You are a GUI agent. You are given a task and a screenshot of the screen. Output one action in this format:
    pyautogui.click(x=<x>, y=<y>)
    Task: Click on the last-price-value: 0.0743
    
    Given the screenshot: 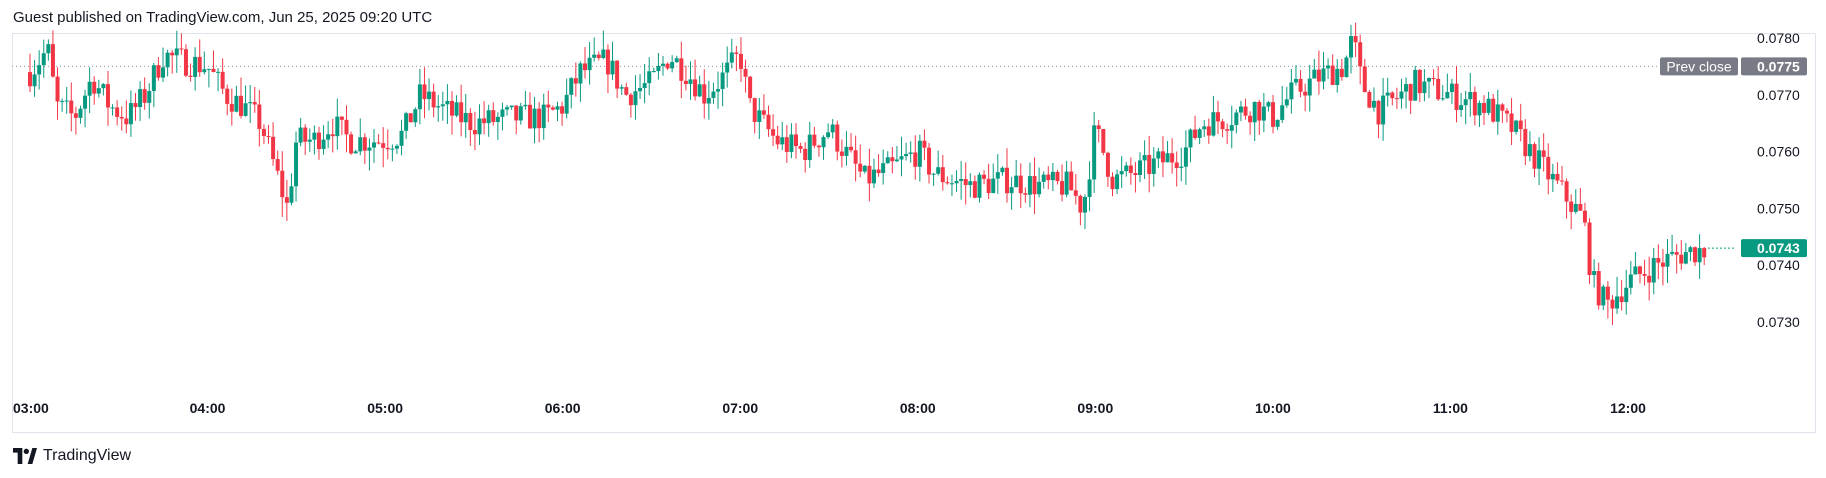 What is the action you would take?
    pyautogui.click(x=1778, y=248)
    